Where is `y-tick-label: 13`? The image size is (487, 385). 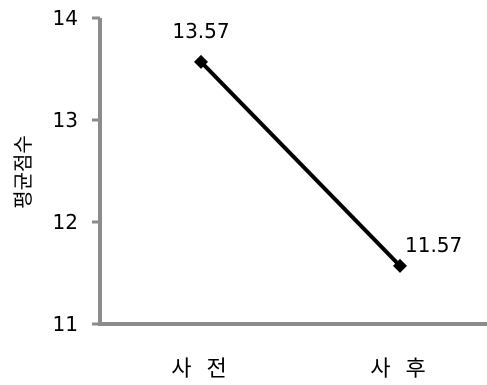
y-tick-label: 13 is located at coordinates (65, 120).